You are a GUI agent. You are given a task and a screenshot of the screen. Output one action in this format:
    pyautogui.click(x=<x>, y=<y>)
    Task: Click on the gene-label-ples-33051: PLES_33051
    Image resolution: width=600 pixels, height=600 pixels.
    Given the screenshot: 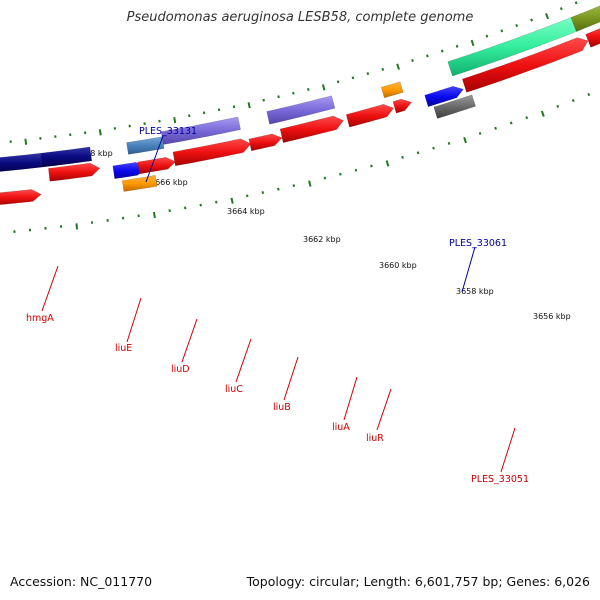 What is the action you would take?
    pyautogui.click(x=500, y=479)
    